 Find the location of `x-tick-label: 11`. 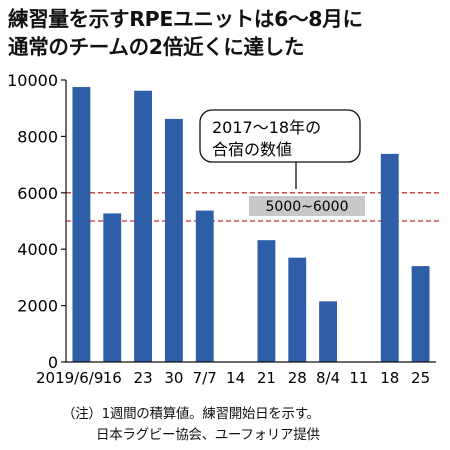

x-tick-label: 11 is located at coordinates (358, 378).